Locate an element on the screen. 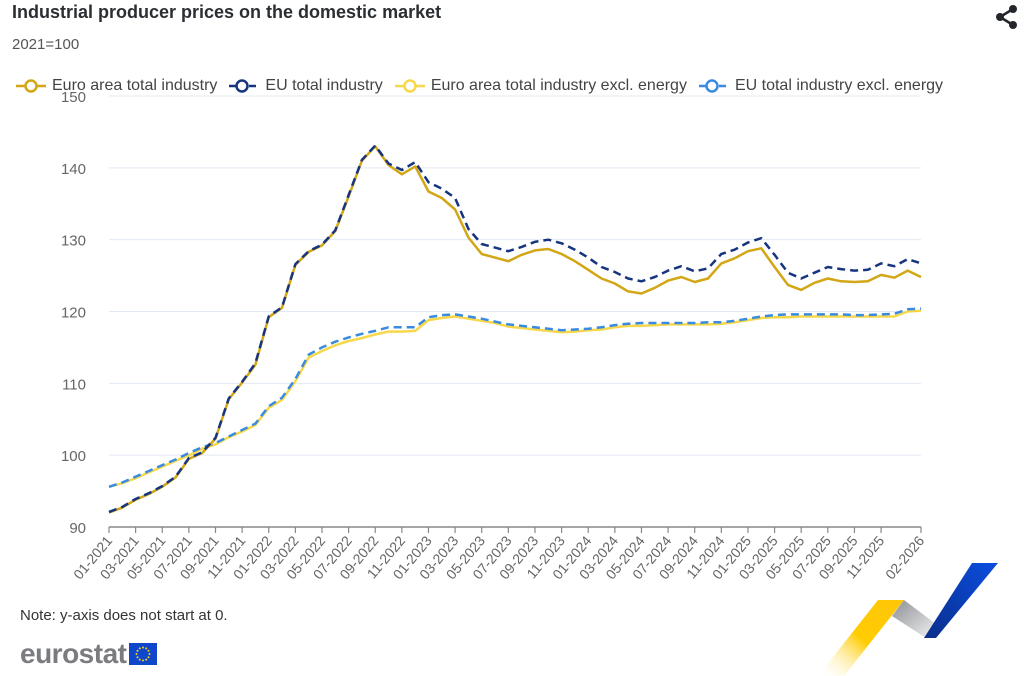 This screenshot has height=676, width=1024. logo-text: eurostat is located at coordinates (73, 653).